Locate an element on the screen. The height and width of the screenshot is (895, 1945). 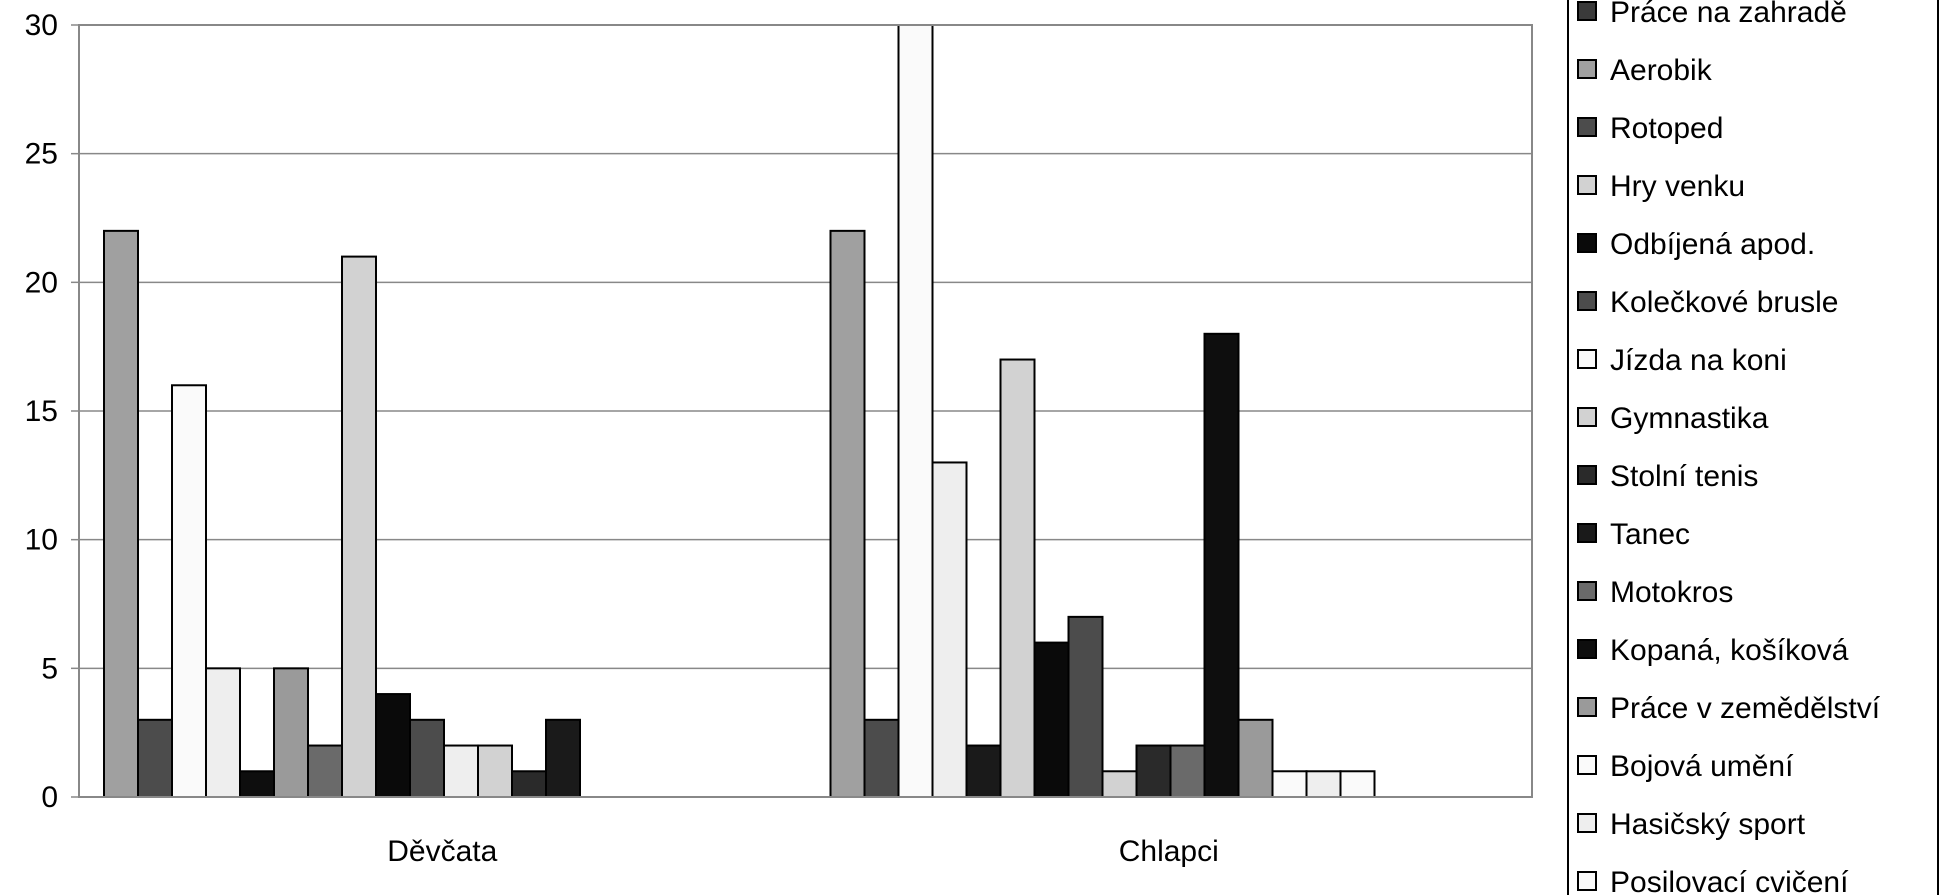
y-tick-label: 25 is located at coordinates (41, 154).